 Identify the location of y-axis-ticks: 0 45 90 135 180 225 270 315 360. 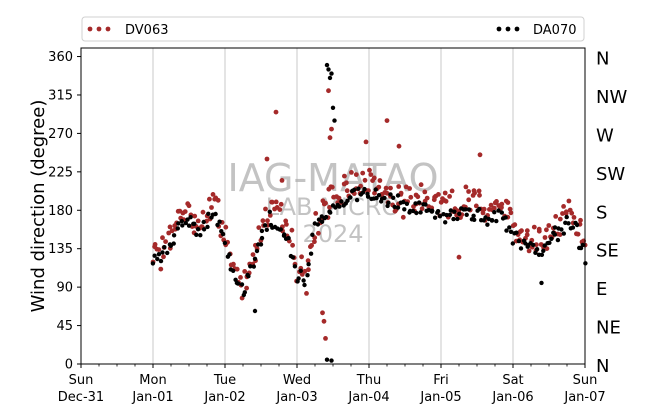
(64, 211).